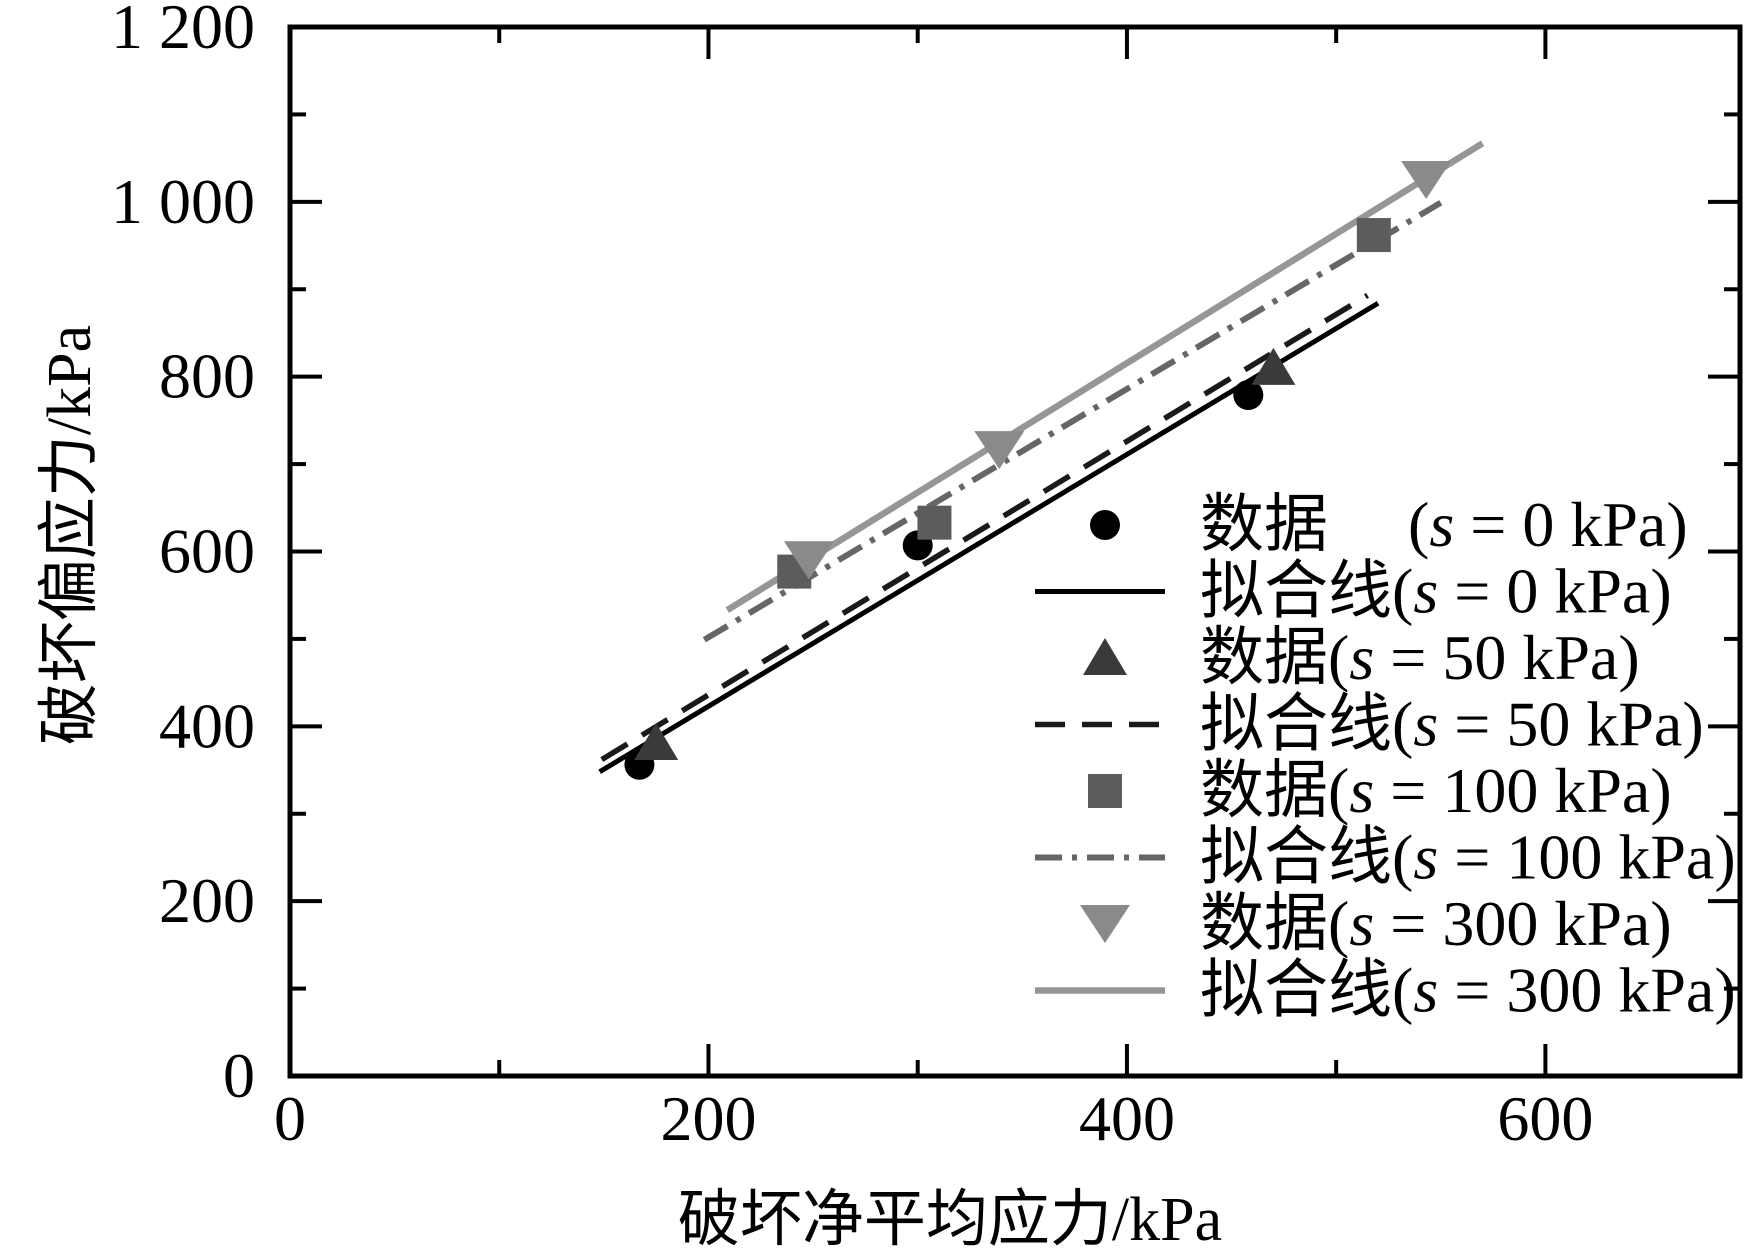 The height and width of the screenshot is (1251, 1754). What do you see at coordinates (290, 1118) in the screenshot?
I see `x-tick-label: 0` at bounding box center [290, 1118].